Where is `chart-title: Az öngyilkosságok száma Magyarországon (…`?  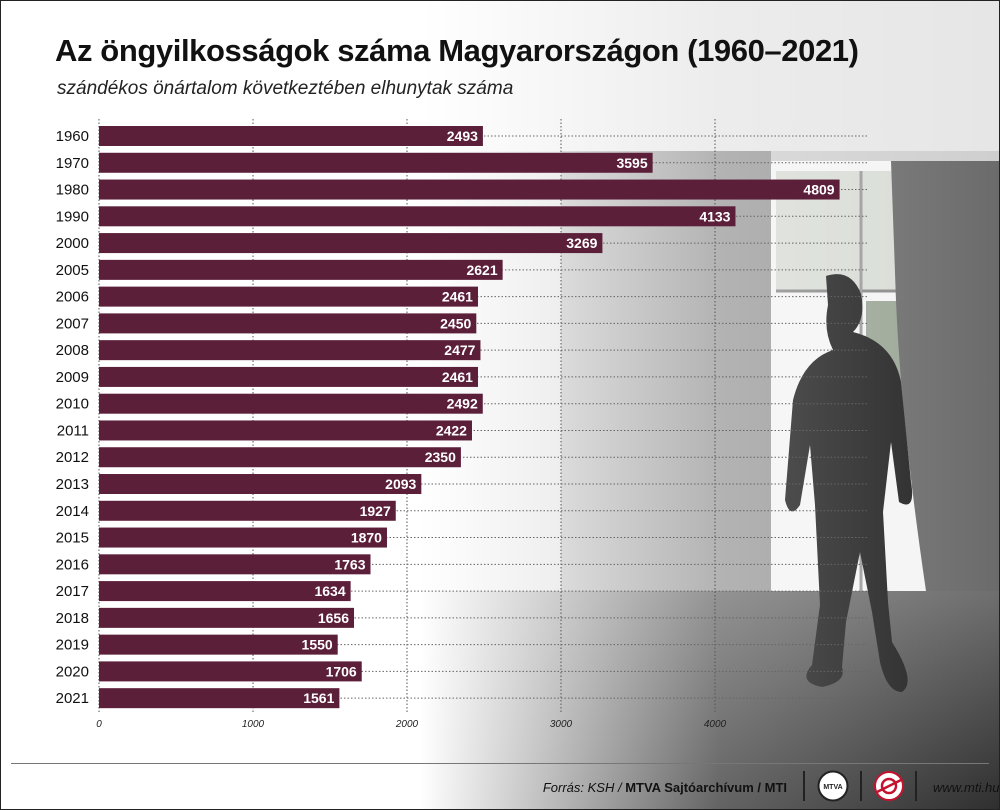
chart-title: Az öngyilkosságok száma Magyarországon (… is located at coordinates (457, 50).